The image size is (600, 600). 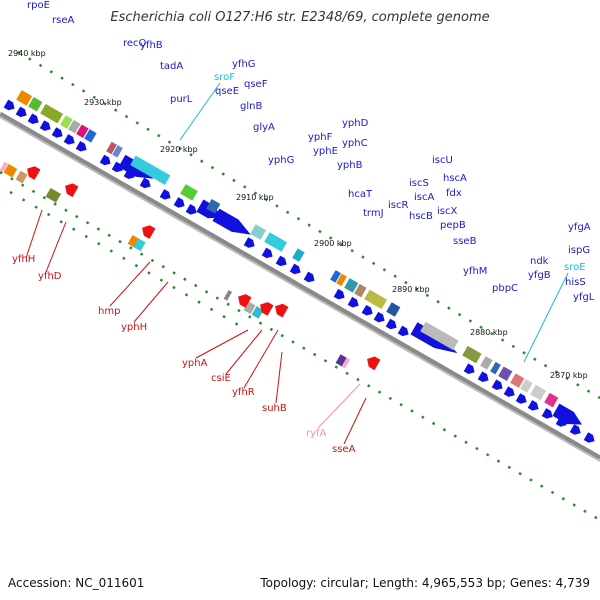 I want to click on label-yfhG: yfhG, so click(x=244, y=64).